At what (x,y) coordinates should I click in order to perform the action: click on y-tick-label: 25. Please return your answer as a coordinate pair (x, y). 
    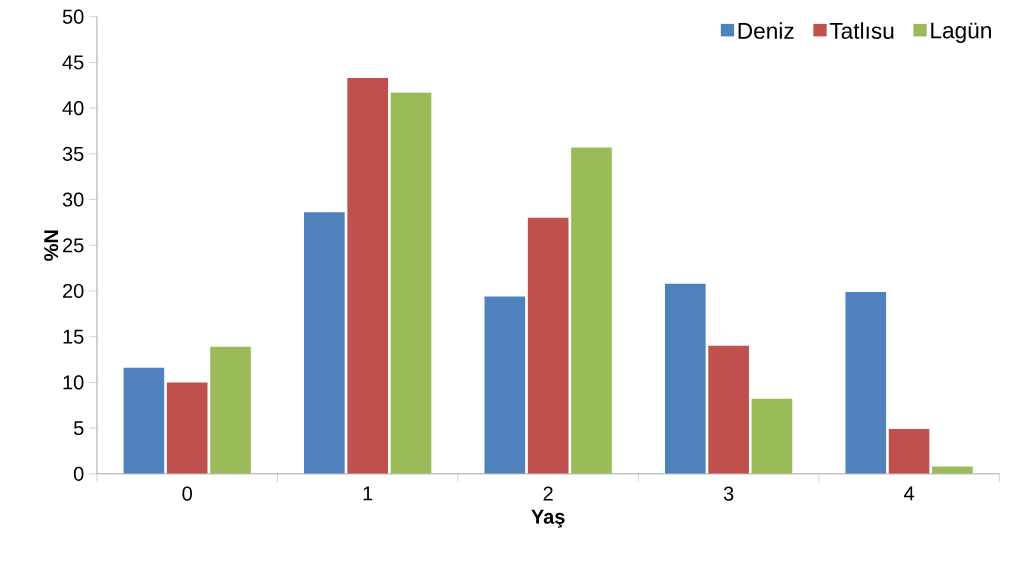
    Looking at the image, I should click on (73, 245).